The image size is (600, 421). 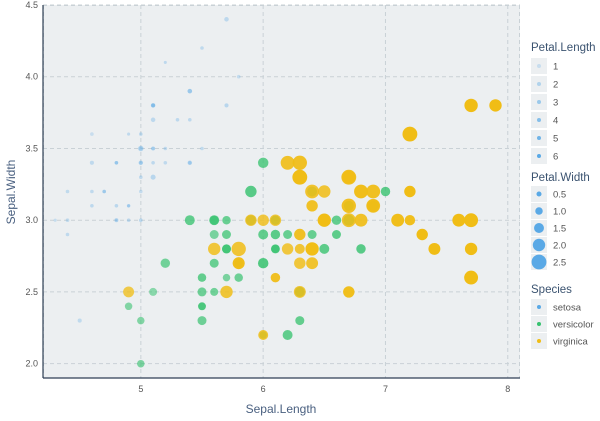 I want to click on x-axis-title: Sepal.Length, so click(x=281, y=409).